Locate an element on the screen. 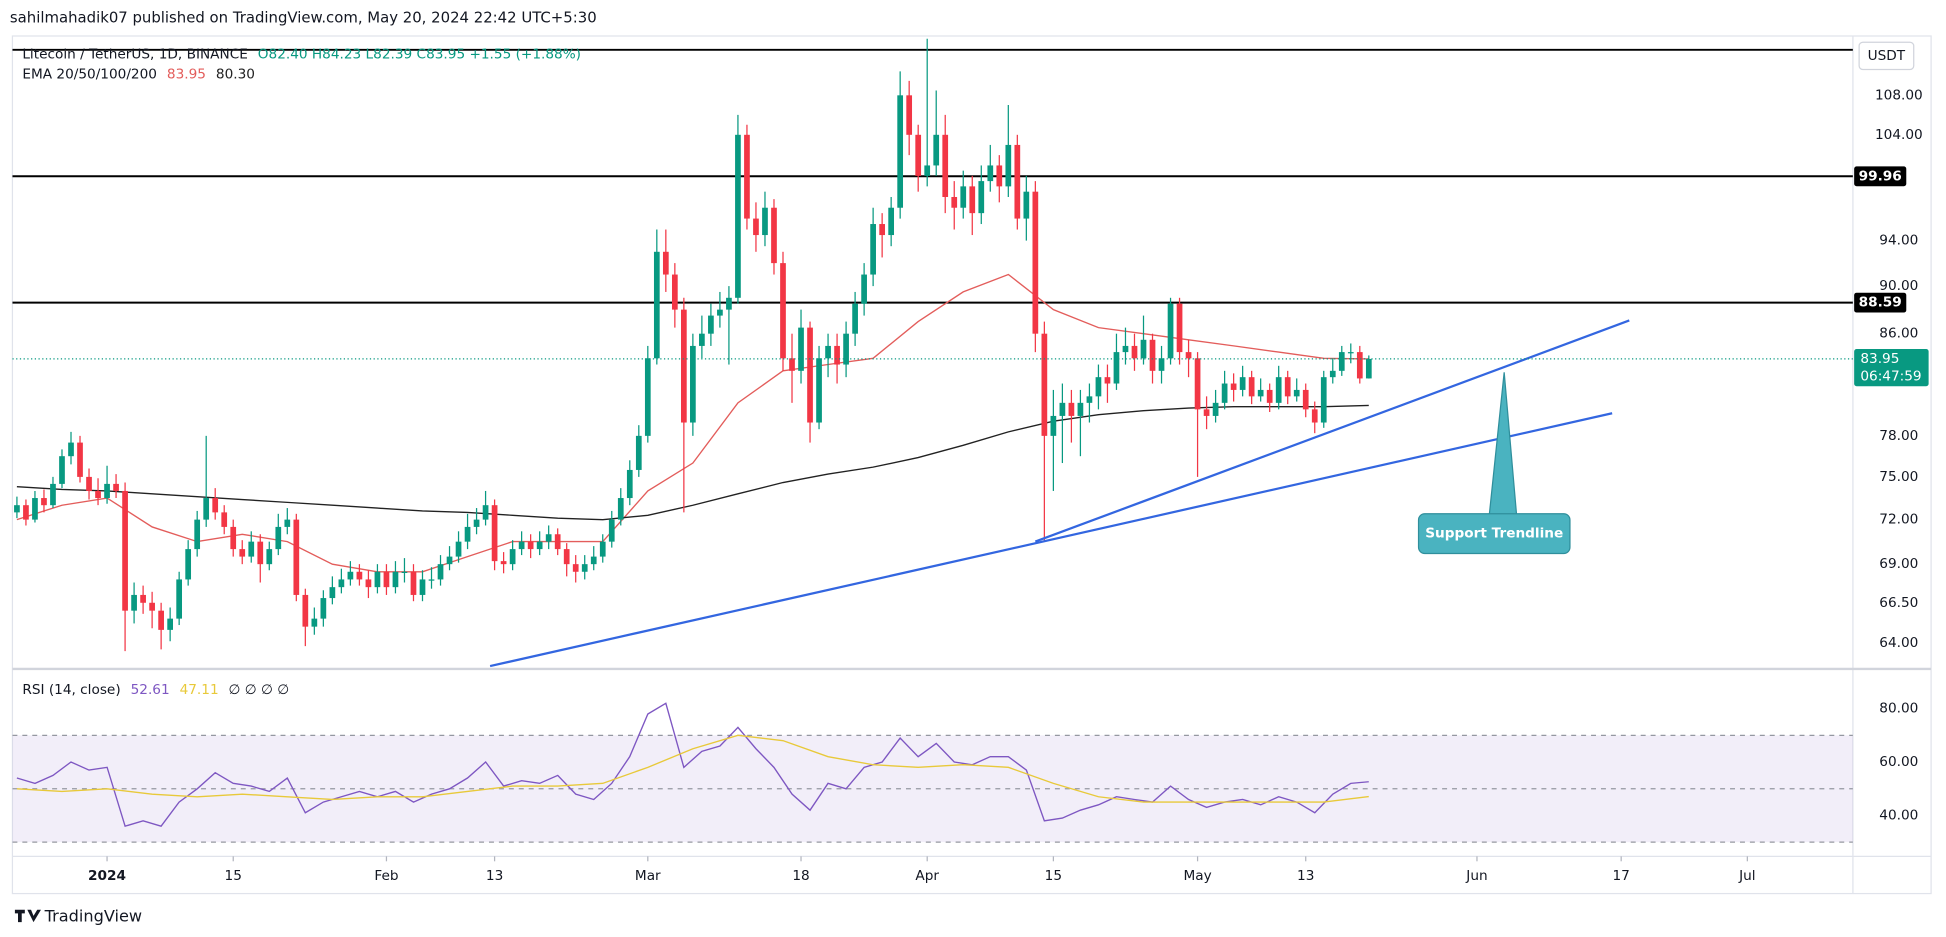 The image size is (1946, 937). rsi-line is located at coordinates (692, 765).